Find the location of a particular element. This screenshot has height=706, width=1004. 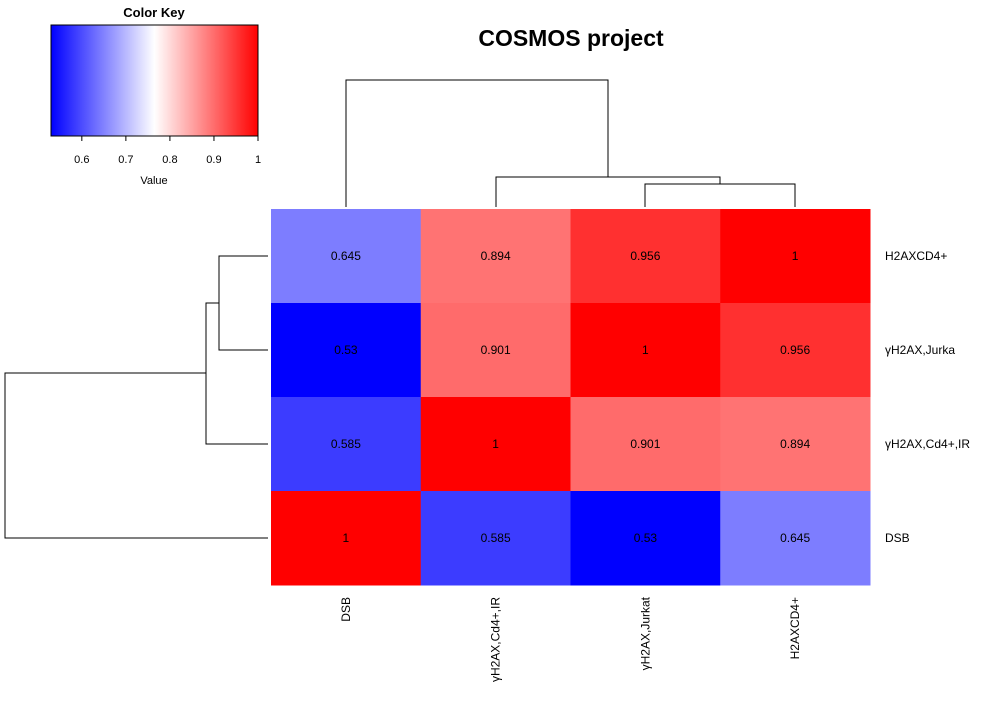

column-dendrogram is located at coordinates (570, 143).